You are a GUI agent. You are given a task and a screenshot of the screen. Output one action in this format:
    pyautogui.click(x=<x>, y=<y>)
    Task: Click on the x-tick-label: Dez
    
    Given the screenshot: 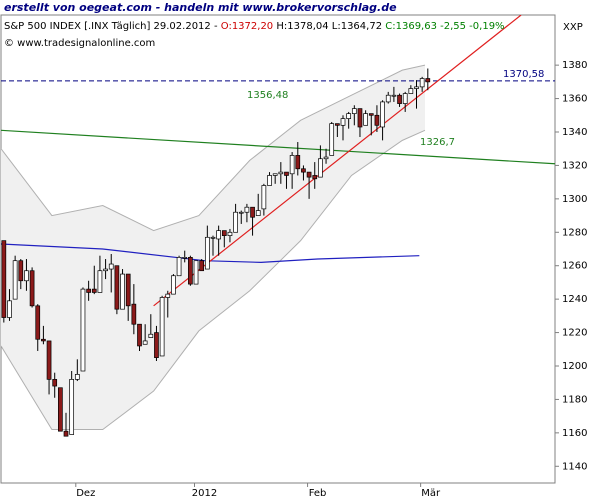 What is the action you would take?
    pyautogui.click(x=85, y=493)
    